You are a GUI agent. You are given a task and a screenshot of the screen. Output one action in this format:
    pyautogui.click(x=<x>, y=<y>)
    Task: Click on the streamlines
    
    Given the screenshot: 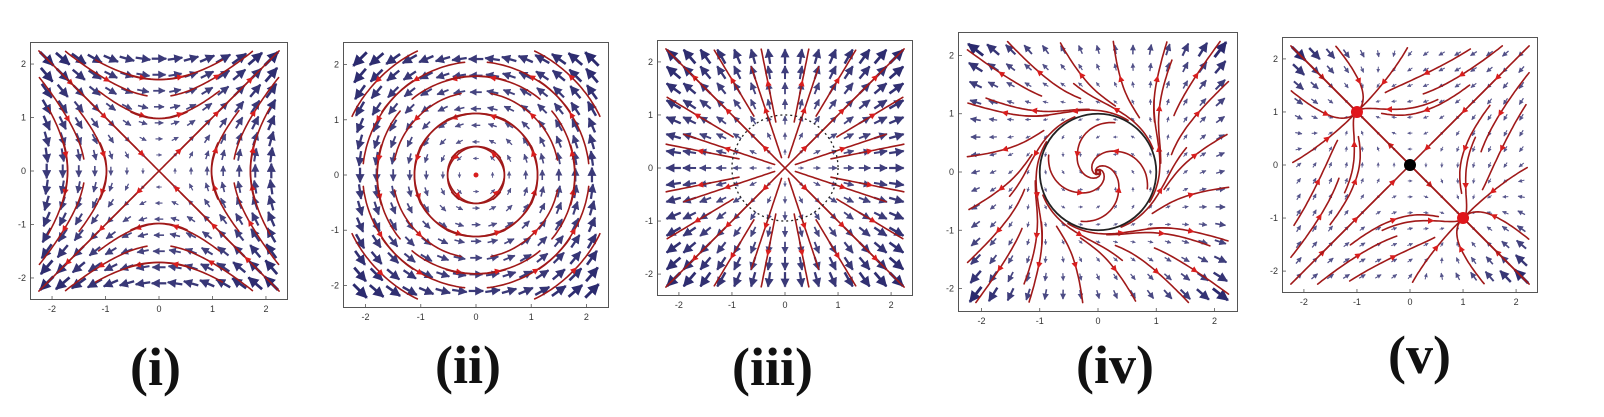 What is the action you would take?
    pyautogui.click(x=1098, y=172)
    